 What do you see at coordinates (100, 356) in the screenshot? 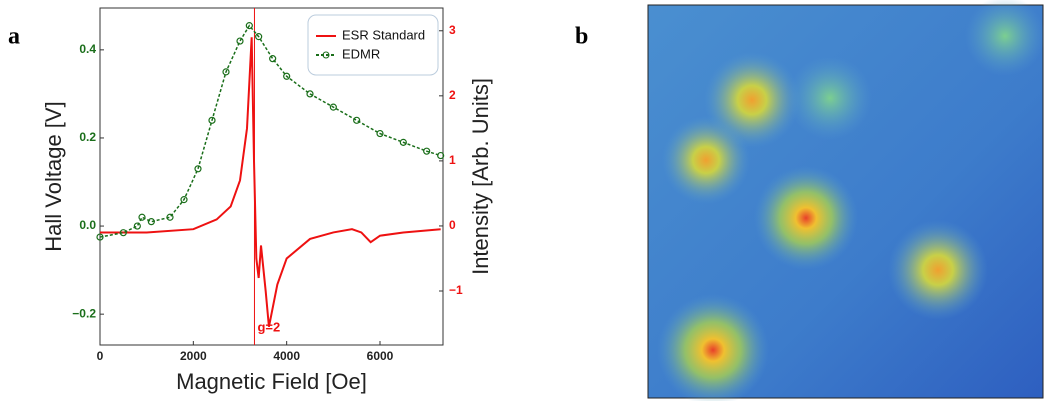
I see `x-tick-label: 0` at bounding box center [100, 356].